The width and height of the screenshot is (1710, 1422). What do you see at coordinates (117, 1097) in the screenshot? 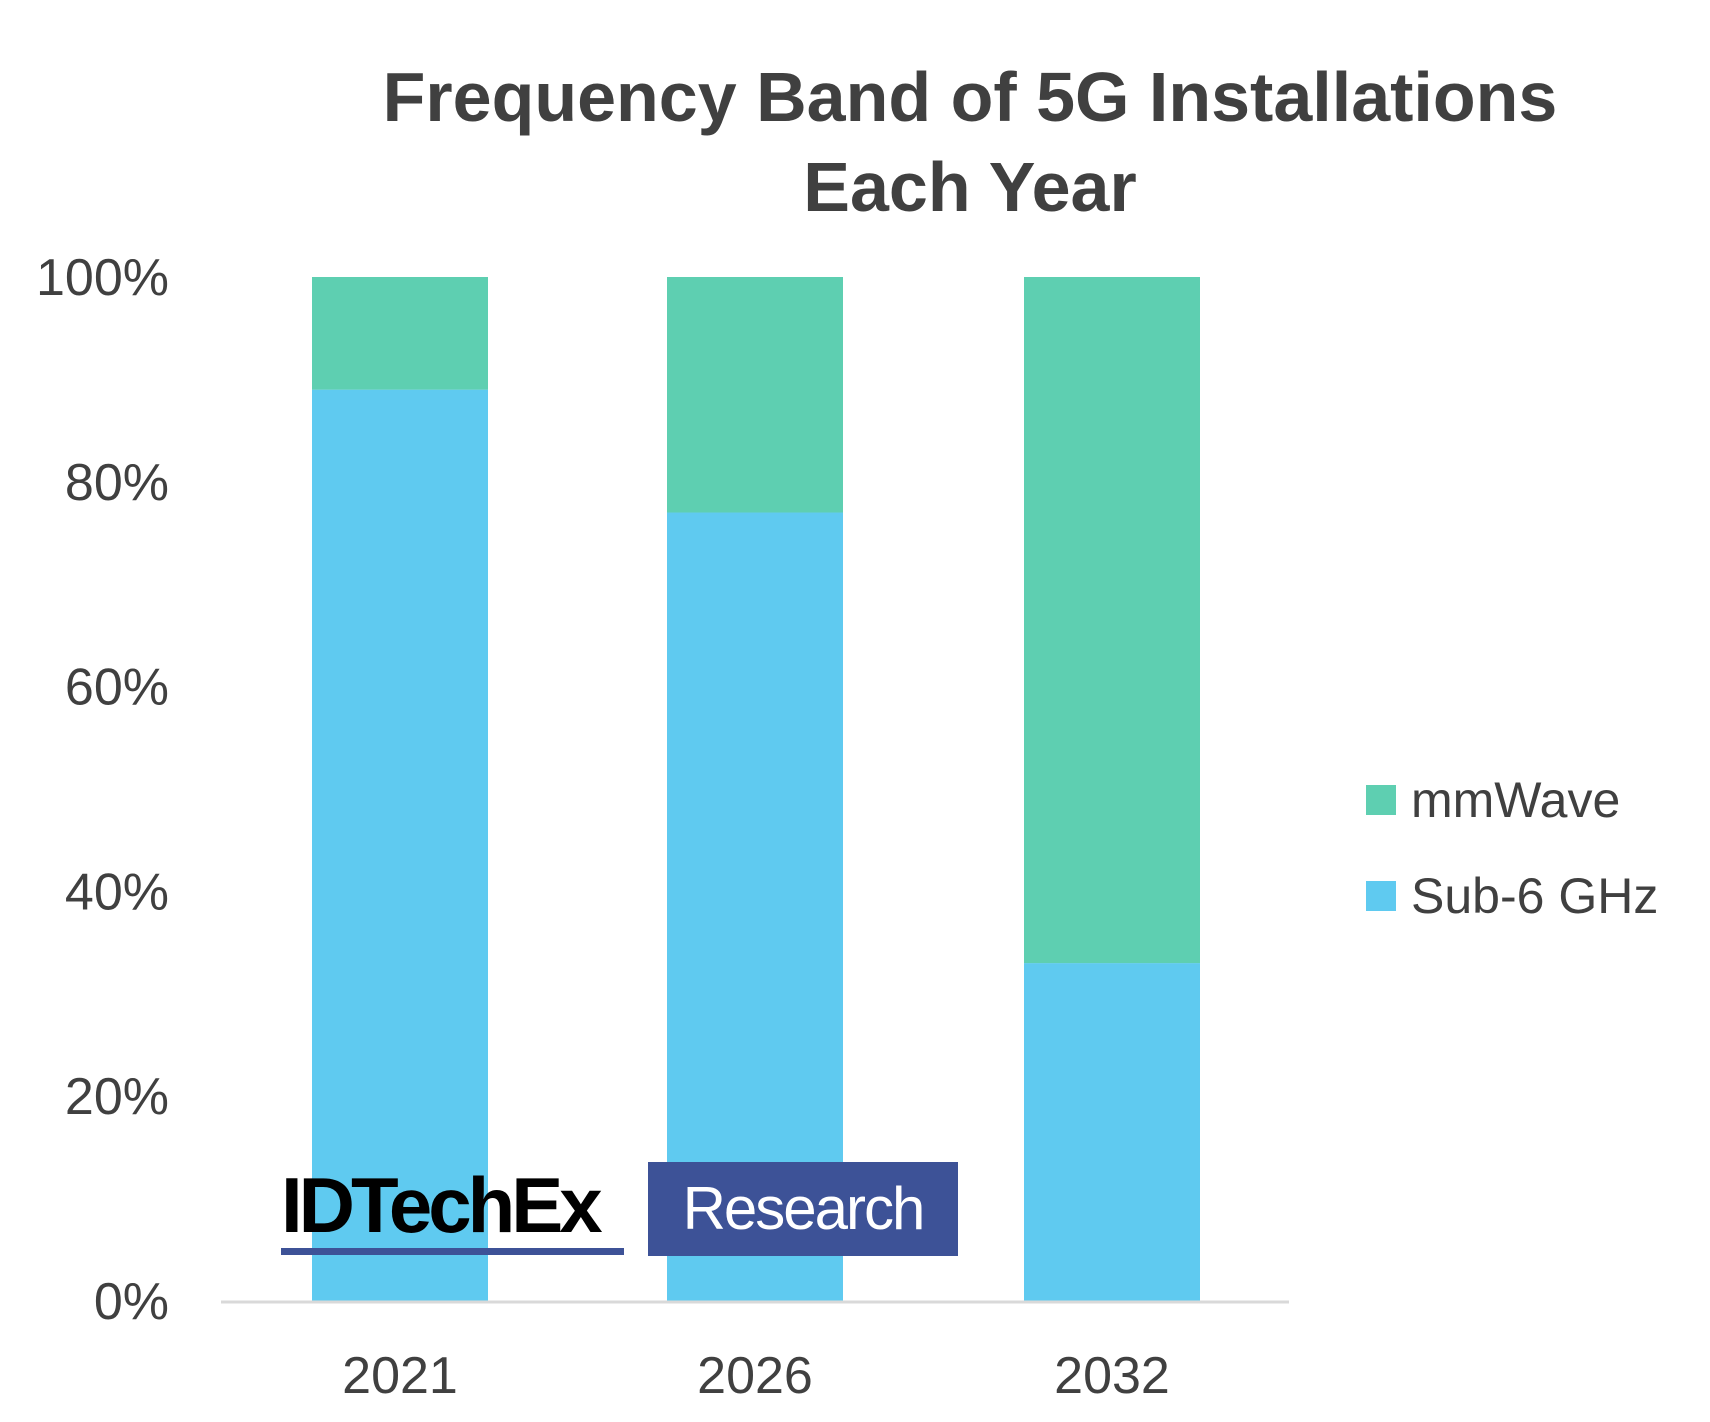
I see `y-tick-label: 20%` at bounding box center [117, 1097].